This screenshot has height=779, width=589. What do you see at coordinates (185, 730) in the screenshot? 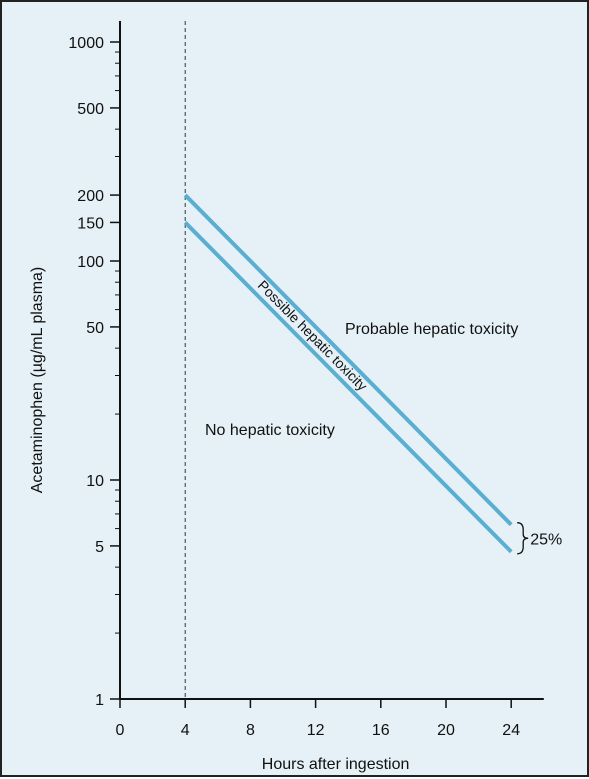
I see `x-tick-label: 4` at bounding box center [185, 730].